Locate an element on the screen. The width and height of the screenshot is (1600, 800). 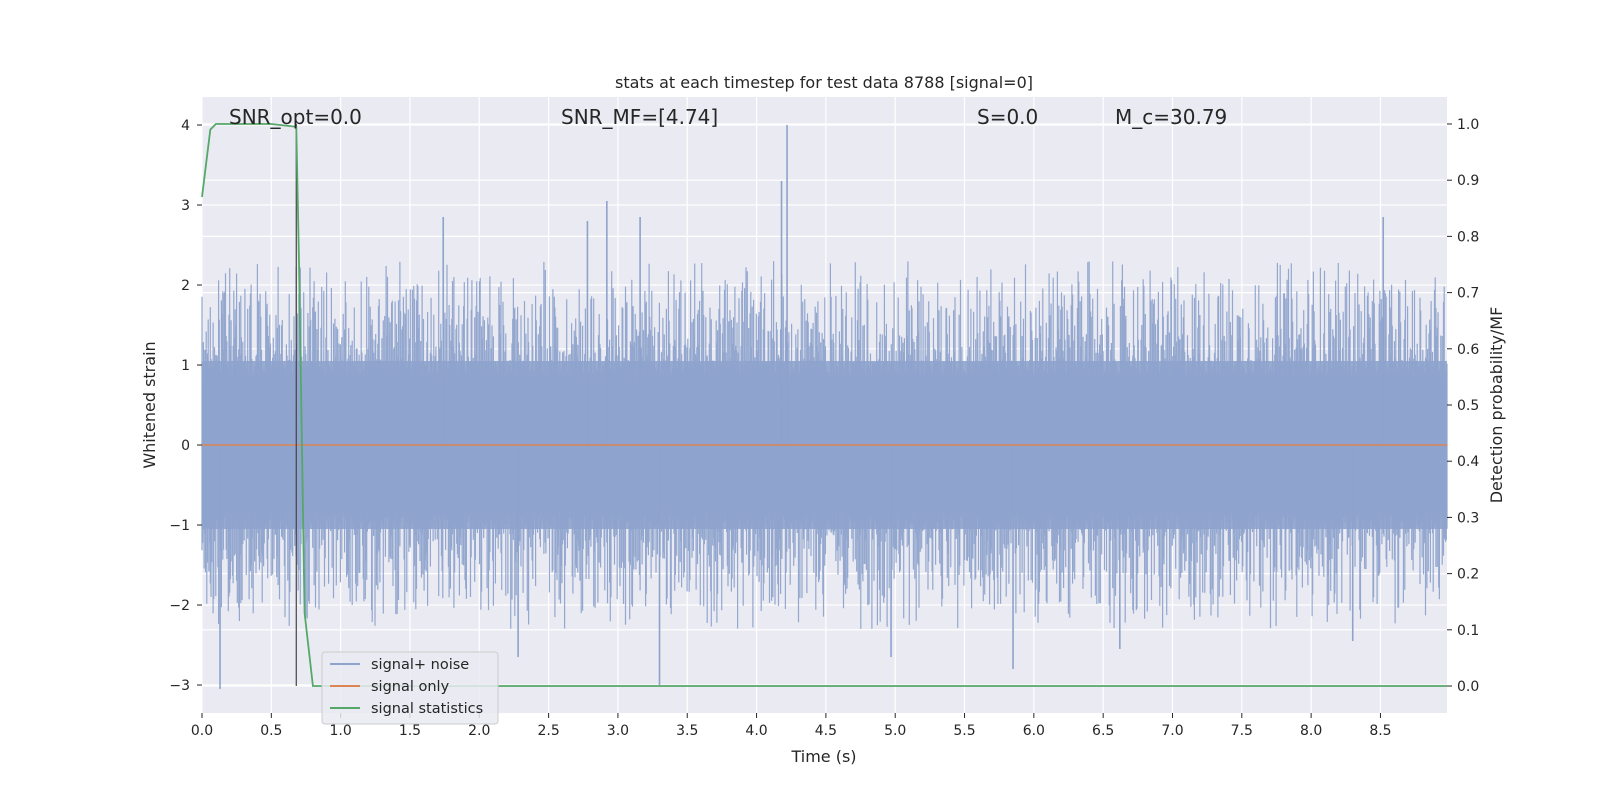
y-left-tick-label: 3 is located at coordinates (185, 206).